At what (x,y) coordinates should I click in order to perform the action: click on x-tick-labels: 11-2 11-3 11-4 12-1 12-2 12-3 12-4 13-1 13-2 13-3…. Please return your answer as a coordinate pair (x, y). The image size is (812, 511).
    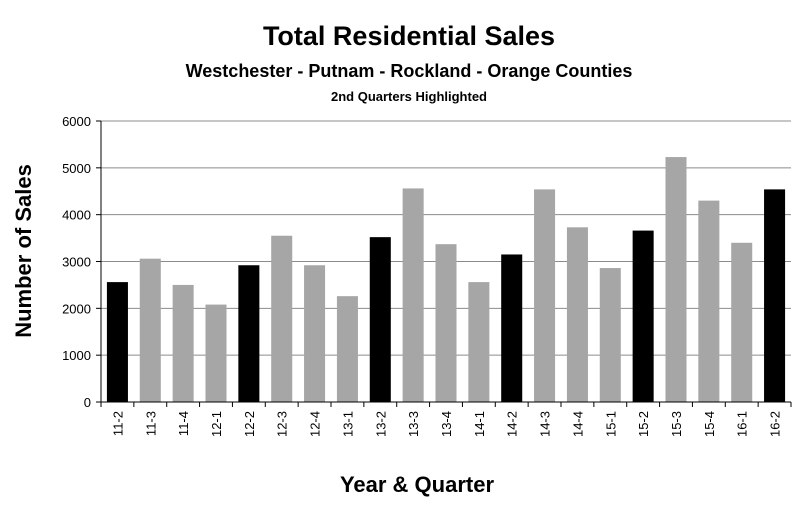
    Looking at the image, I should click on (446, 424).